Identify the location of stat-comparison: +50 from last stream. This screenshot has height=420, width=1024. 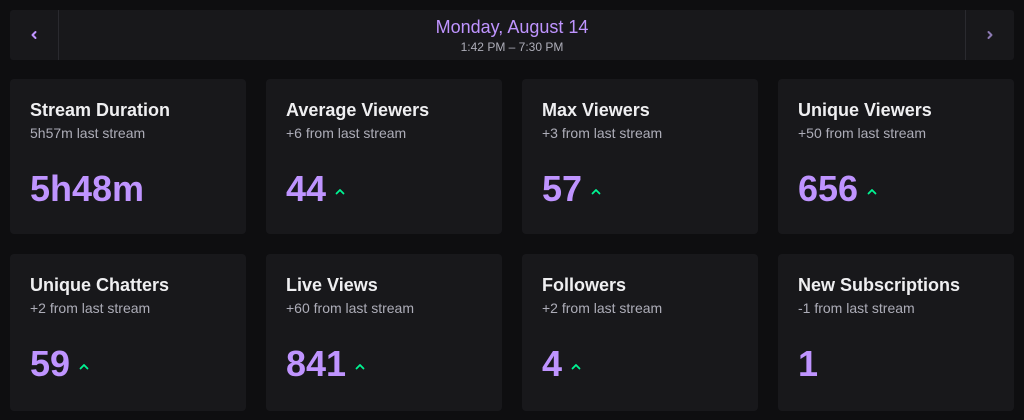
(862, 133).